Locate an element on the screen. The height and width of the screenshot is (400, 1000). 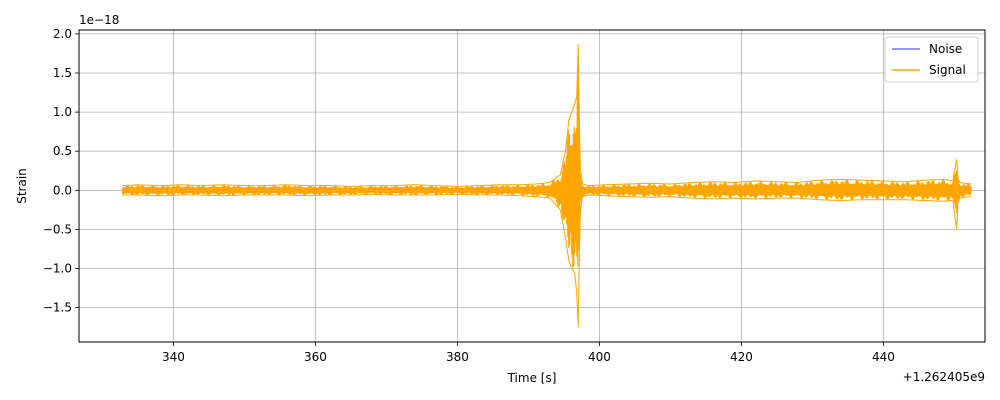
x-tick-label: 360 is located at coordinates (315, 357).